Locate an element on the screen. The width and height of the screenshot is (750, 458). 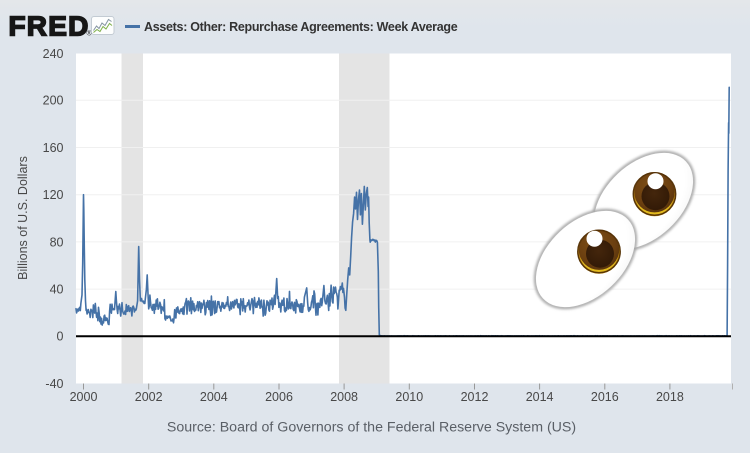
svg-text: 2004 is located at coordinates (214, 397).